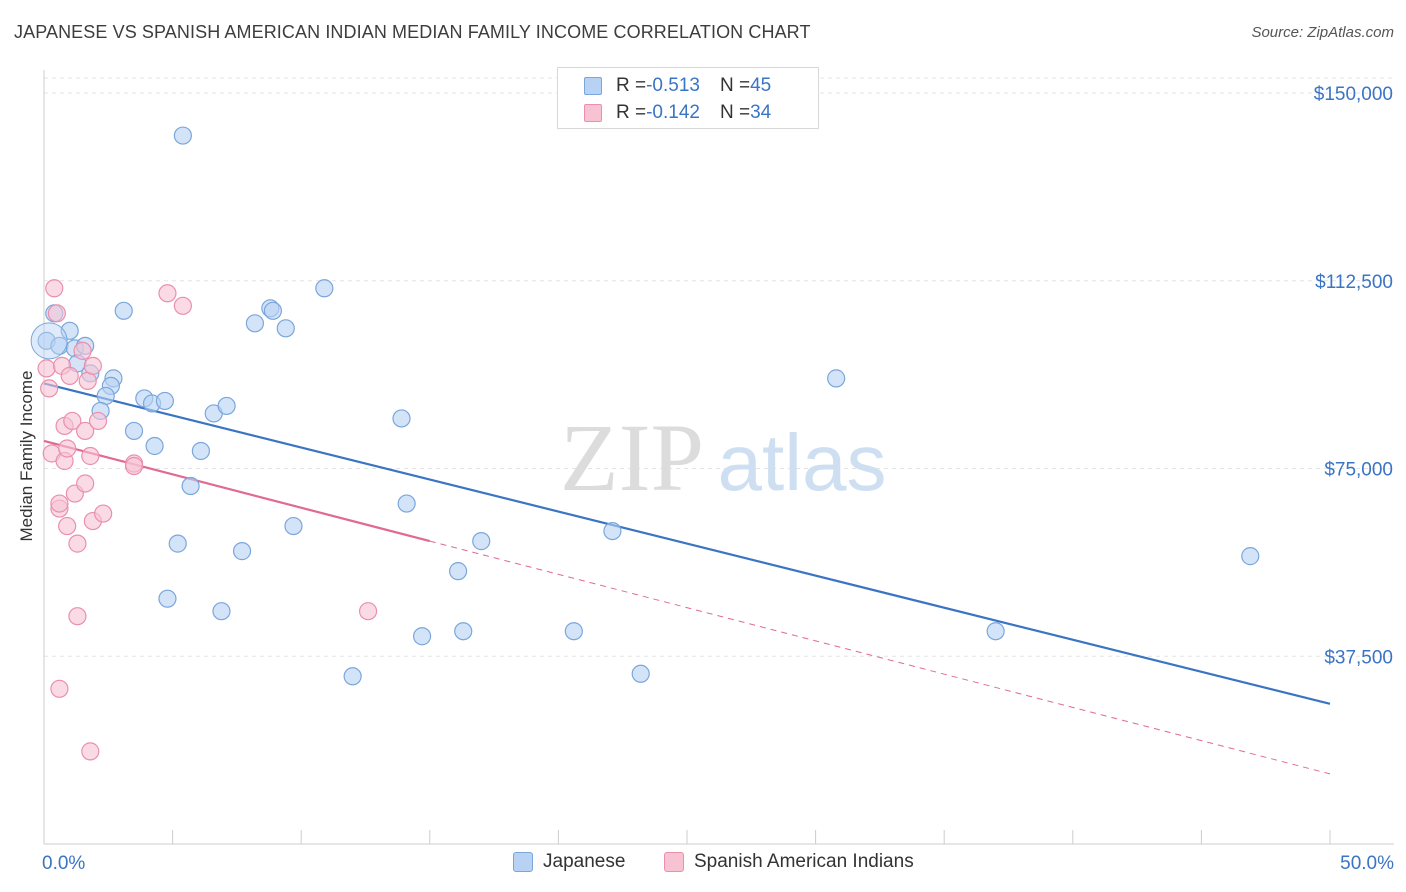 This screenshot has height=892, width=1406. I want to click on spanish-swatch, so click(593, 113).